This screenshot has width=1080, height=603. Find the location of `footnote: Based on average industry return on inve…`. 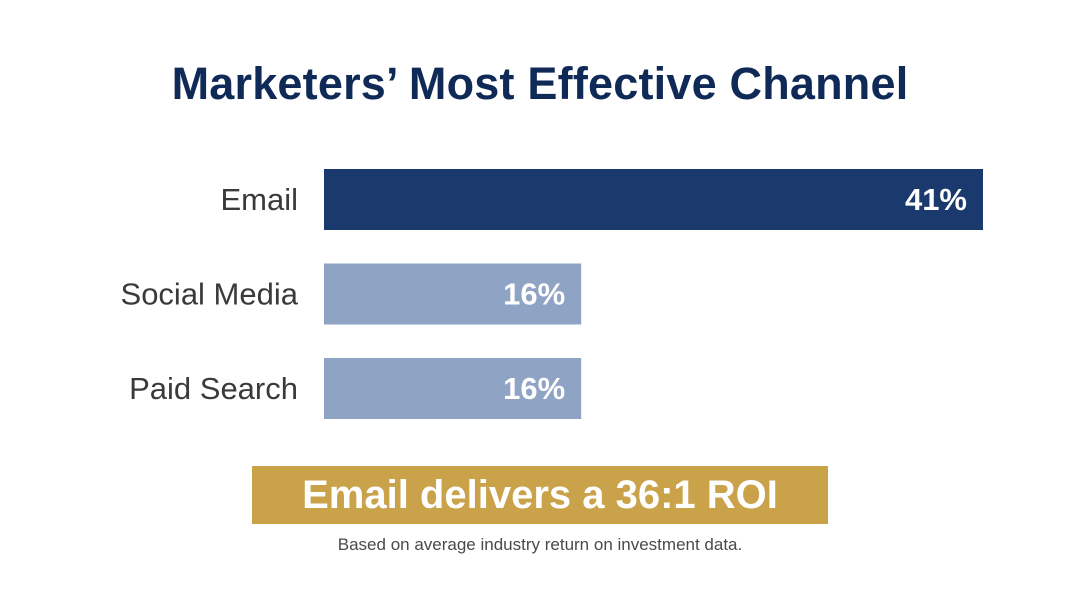

footnote: Based on average industry return on inve… is located at coordinates (540, 544).